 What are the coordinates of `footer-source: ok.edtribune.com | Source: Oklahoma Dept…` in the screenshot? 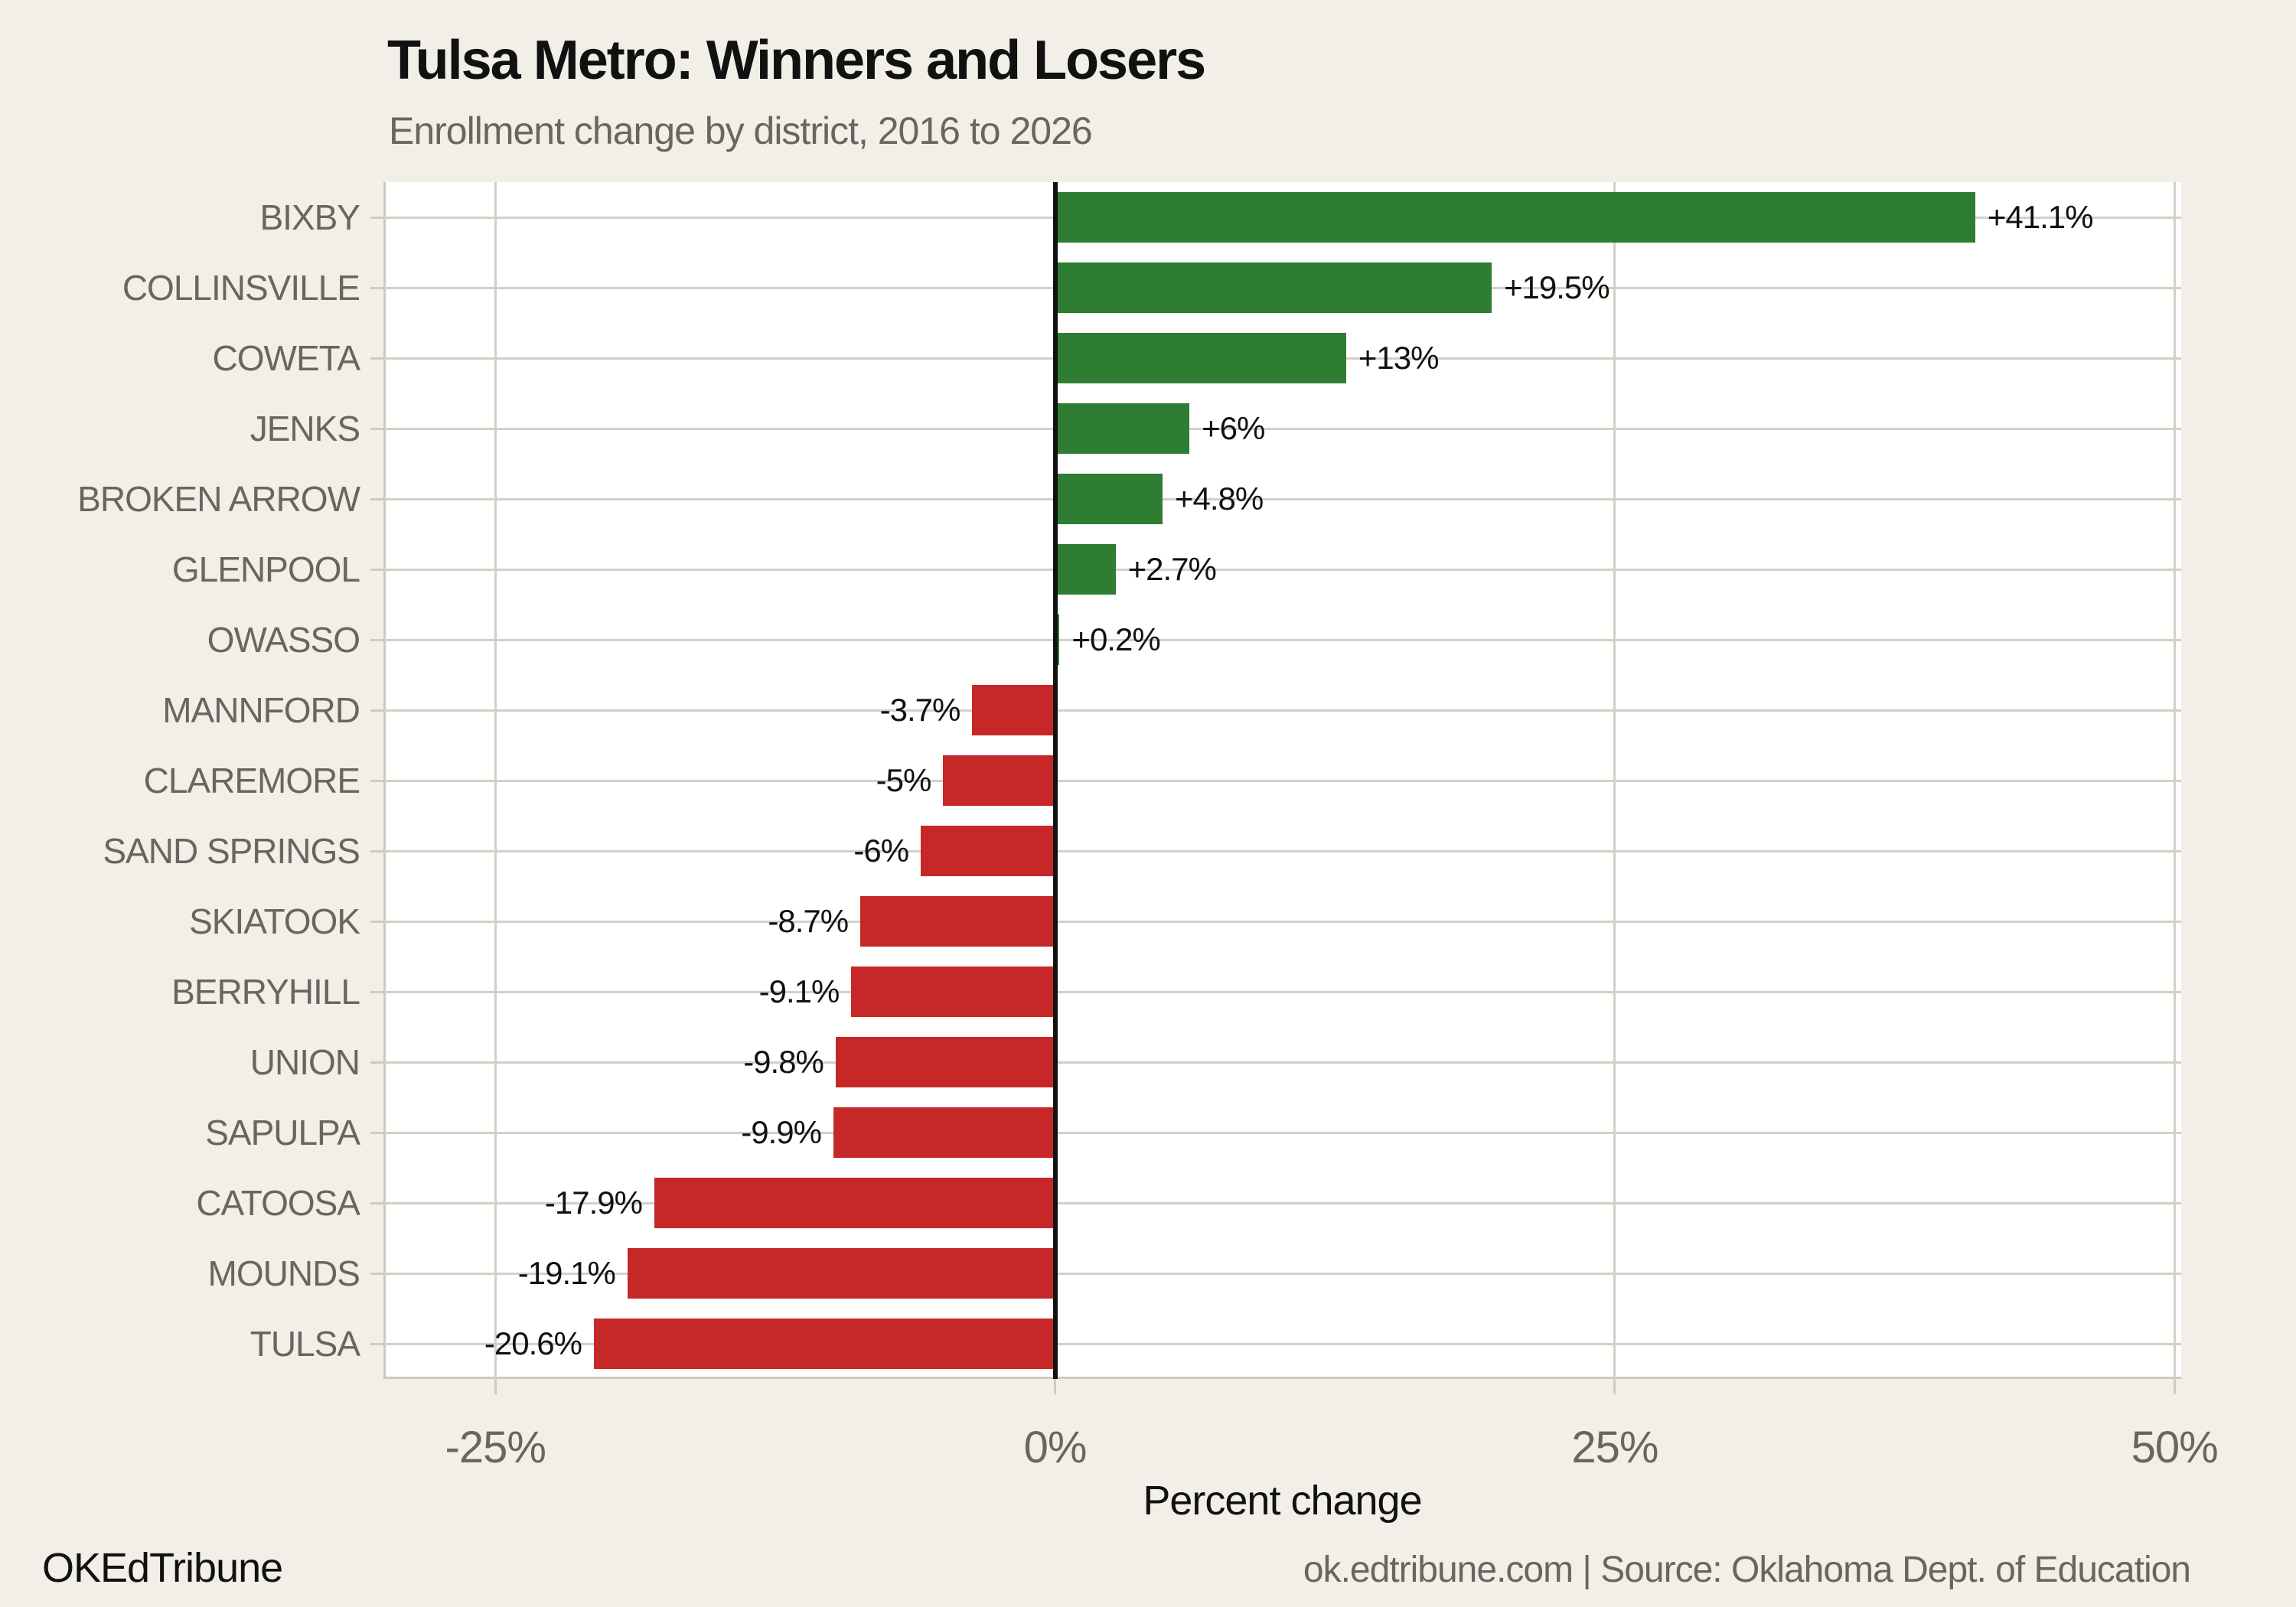 It's located at (1747, 1570).